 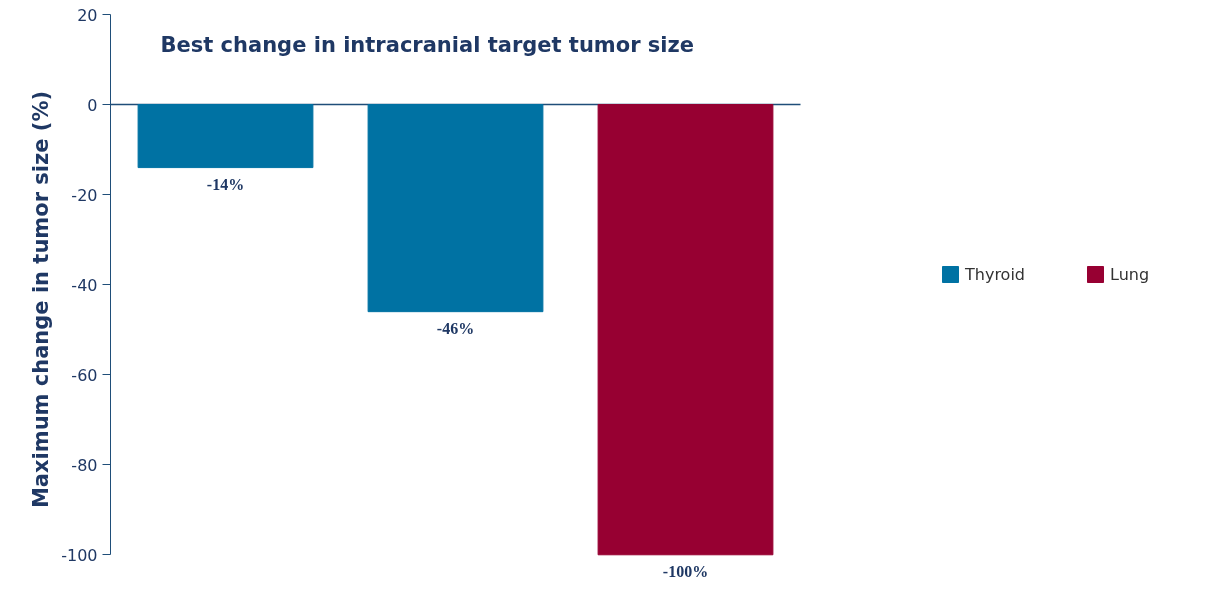 I want to click on data-label: -14%, so click(x=225, y=184).